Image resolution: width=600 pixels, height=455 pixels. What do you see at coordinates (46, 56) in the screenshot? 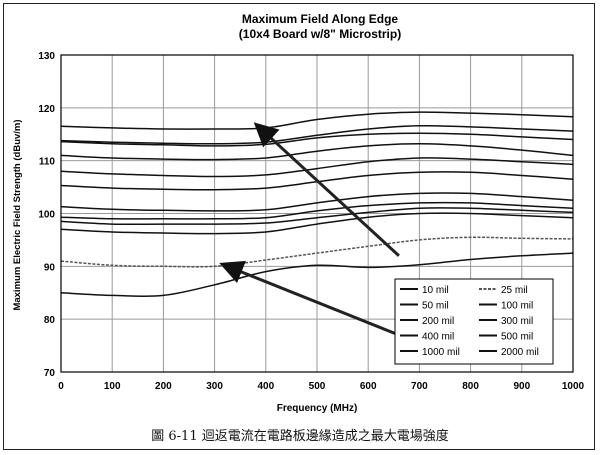
I see `y-tick-label: 130` at bounding box center [46, 56].